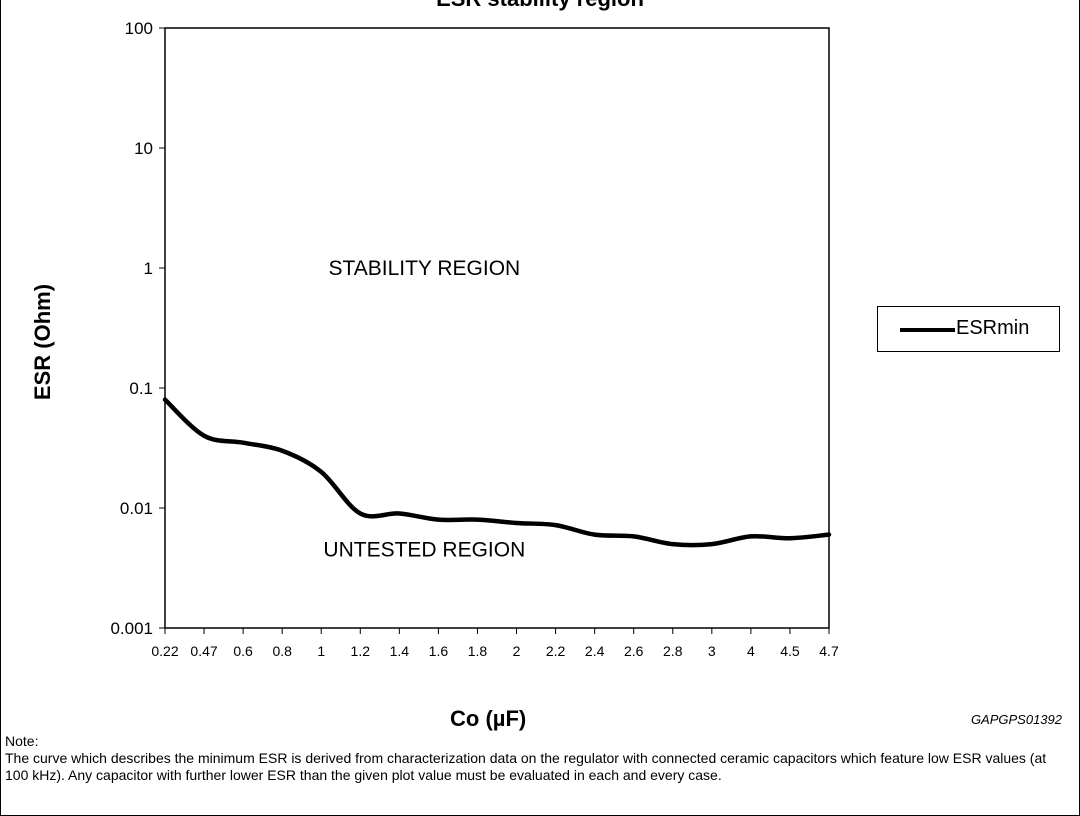  Describe the element at coordinates (439, 651) in the screenshot. I see `x-tick-label: 1.6` at that location.